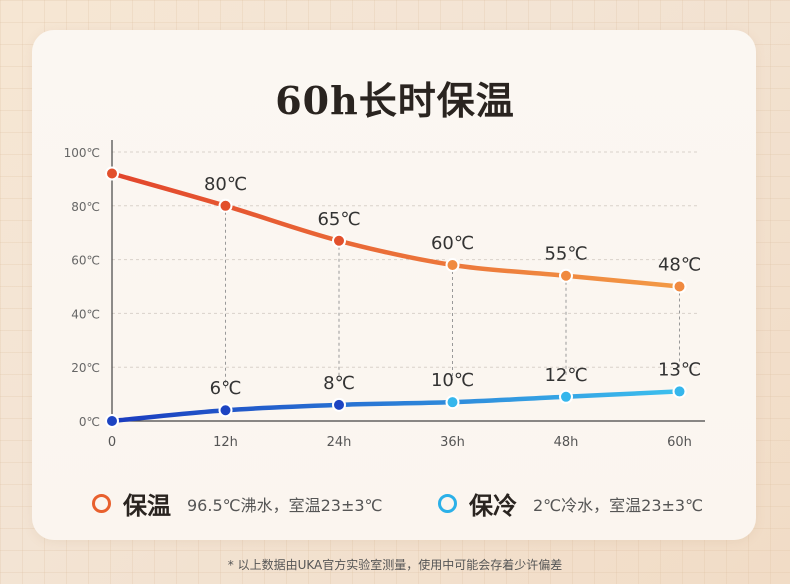 The width and height of the screenshot is (790, 584). What do you see at coordinates (395, 565) in the screenshot?
I see `footnote: * 以上数据由UKA官方实验室测量，使用中可能会存着少许偏差` at bounding box center [395, 565].